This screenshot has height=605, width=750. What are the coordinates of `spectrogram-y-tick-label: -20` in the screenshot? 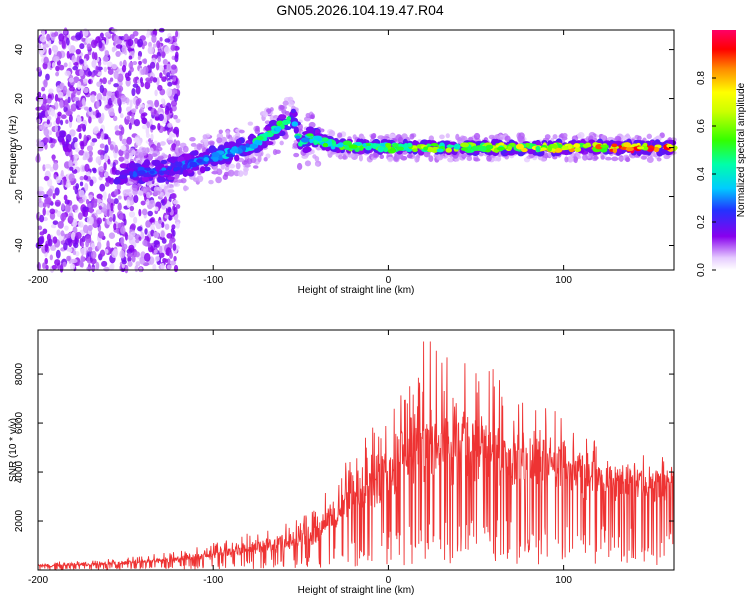 It's located at (19, 196).